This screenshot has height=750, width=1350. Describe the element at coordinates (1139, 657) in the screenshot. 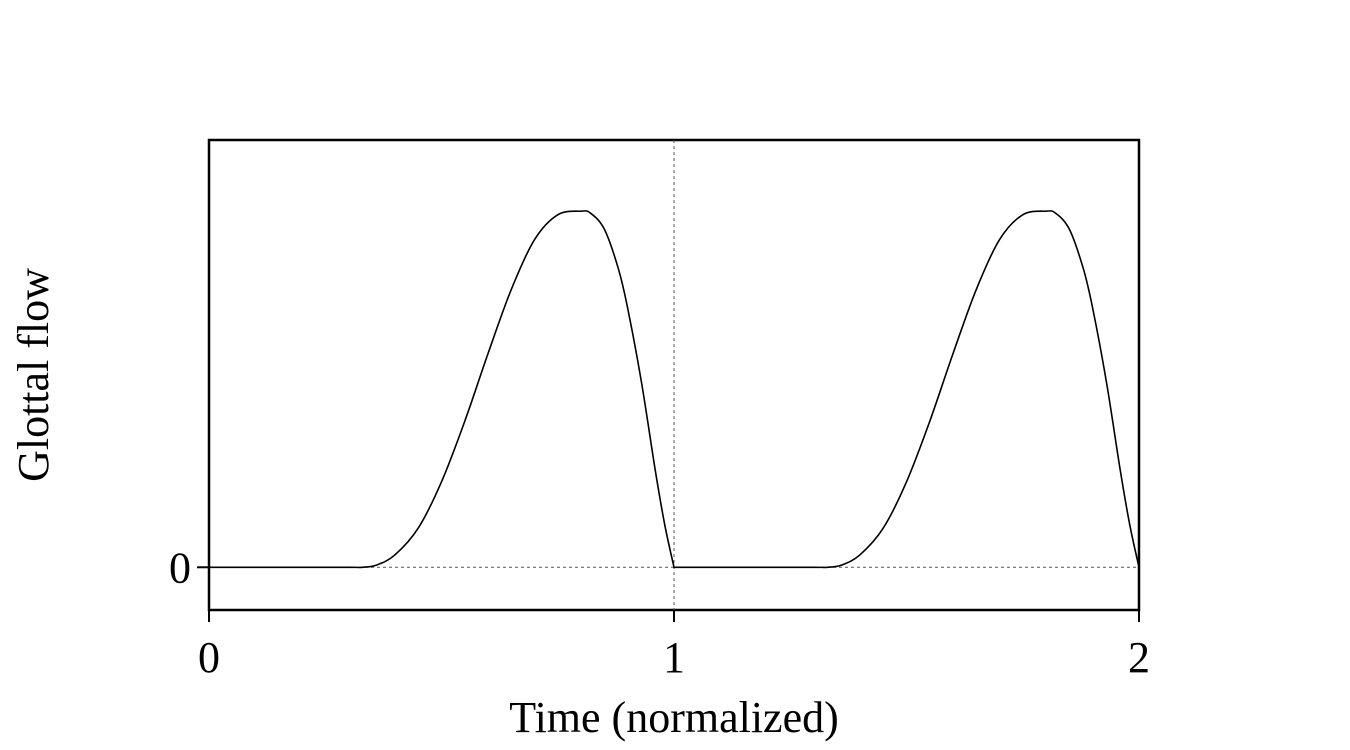

I see `x-tick-label: 2` at that location.